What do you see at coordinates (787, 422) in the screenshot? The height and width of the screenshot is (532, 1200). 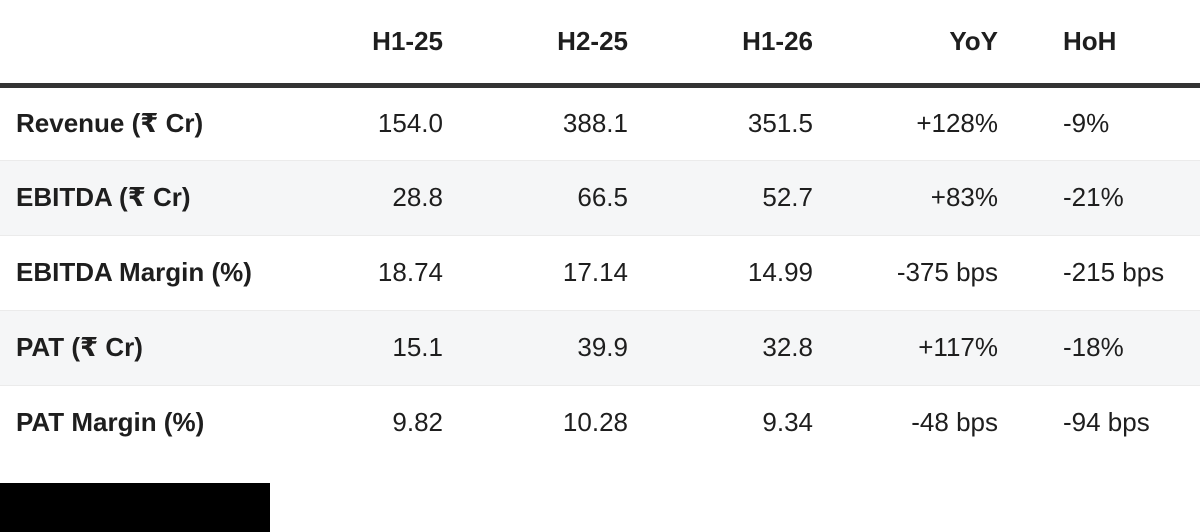 I see `cell-pat-margin-h1-26: 9.34` at bounding box center [787, 422].